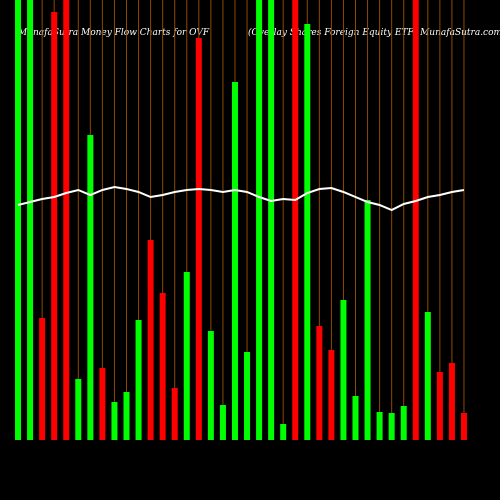 The image size is (500, 500). Describe the element at coordinates (113, 33) in the screenshot. I see `chart-title: MunafaSutra Money Flow Charts for OVF` at that location.